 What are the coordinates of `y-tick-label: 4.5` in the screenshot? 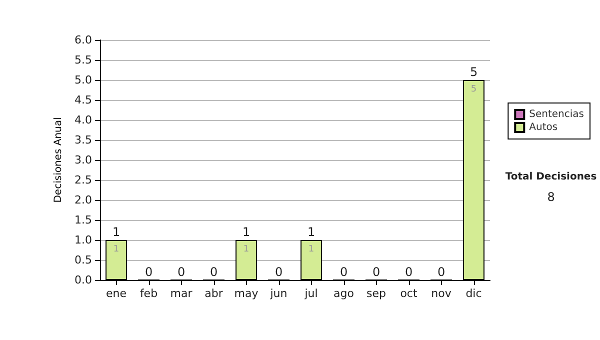 It's located at (83, 100).